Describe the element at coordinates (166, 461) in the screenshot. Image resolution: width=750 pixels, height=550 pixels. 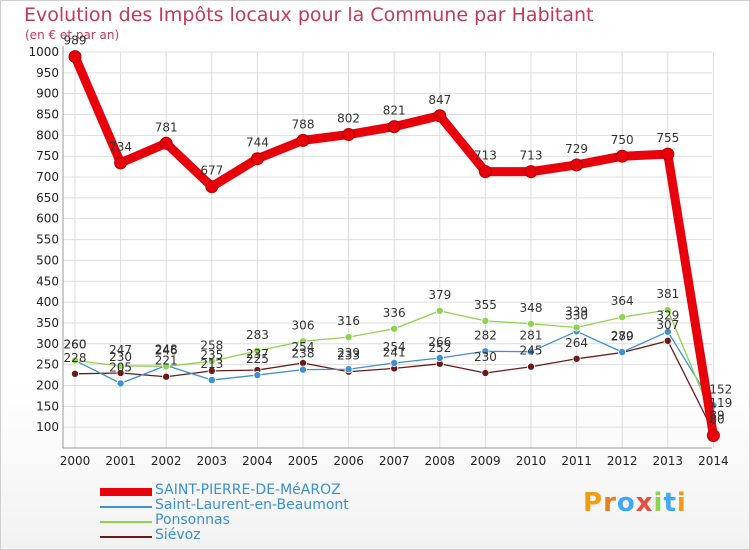
I see `x-tick-label-2: 2002` at that location.